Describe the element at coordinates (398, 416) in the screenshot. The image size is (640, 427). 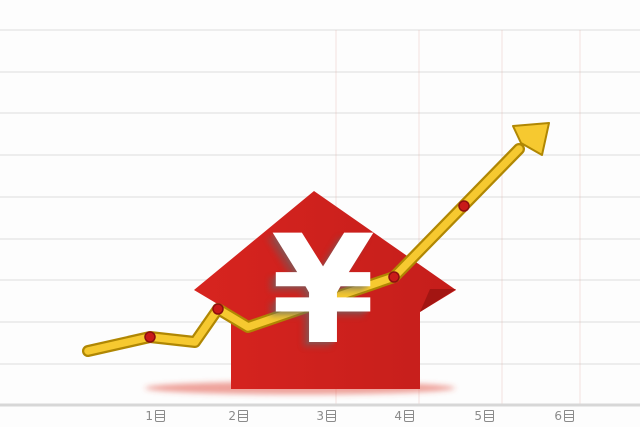
I see `month-number: 4` at that location.